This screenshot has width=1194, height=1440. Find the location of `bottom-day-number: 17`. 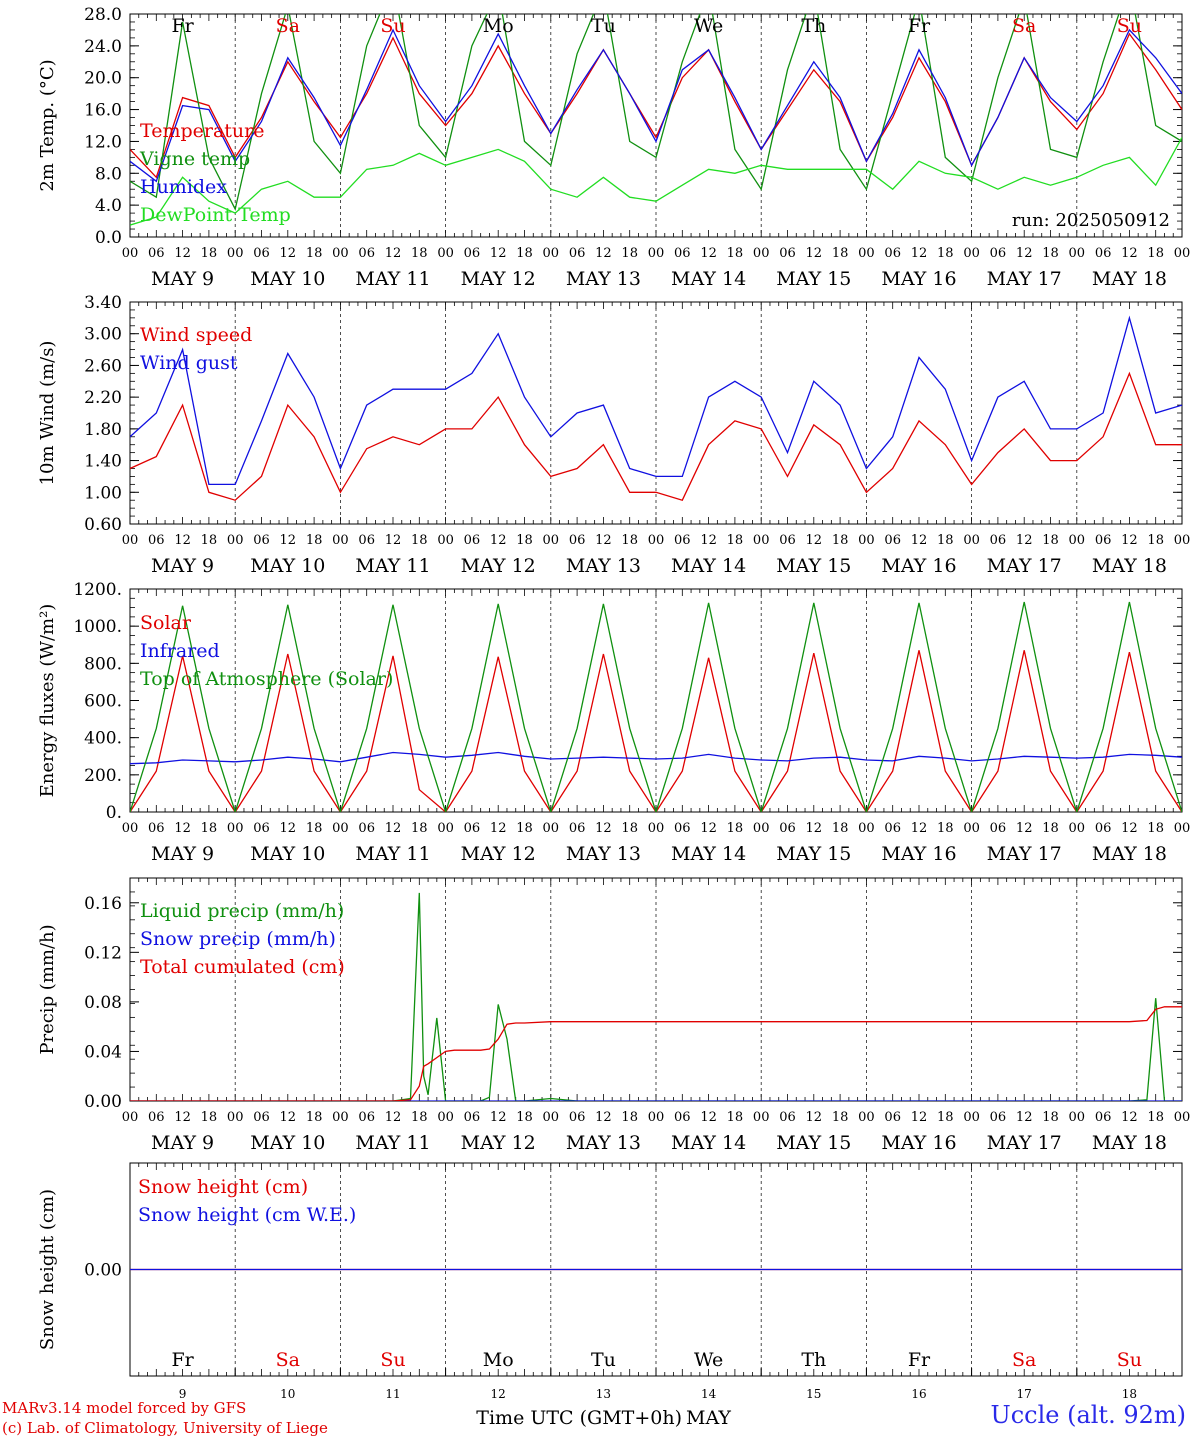

bottom-day-number: 17 is located at coordinates (1024, 1394).